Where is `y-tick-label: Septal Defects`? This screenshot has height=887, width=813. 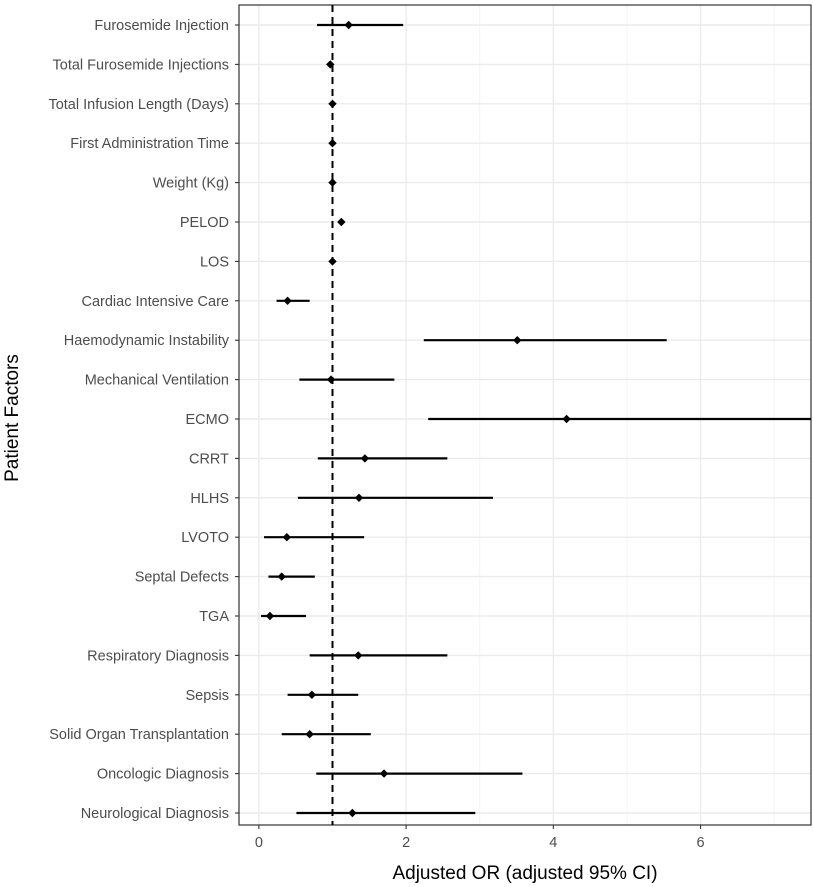 y-tick-label: Septal Defects is located at coordinates (182, 578).